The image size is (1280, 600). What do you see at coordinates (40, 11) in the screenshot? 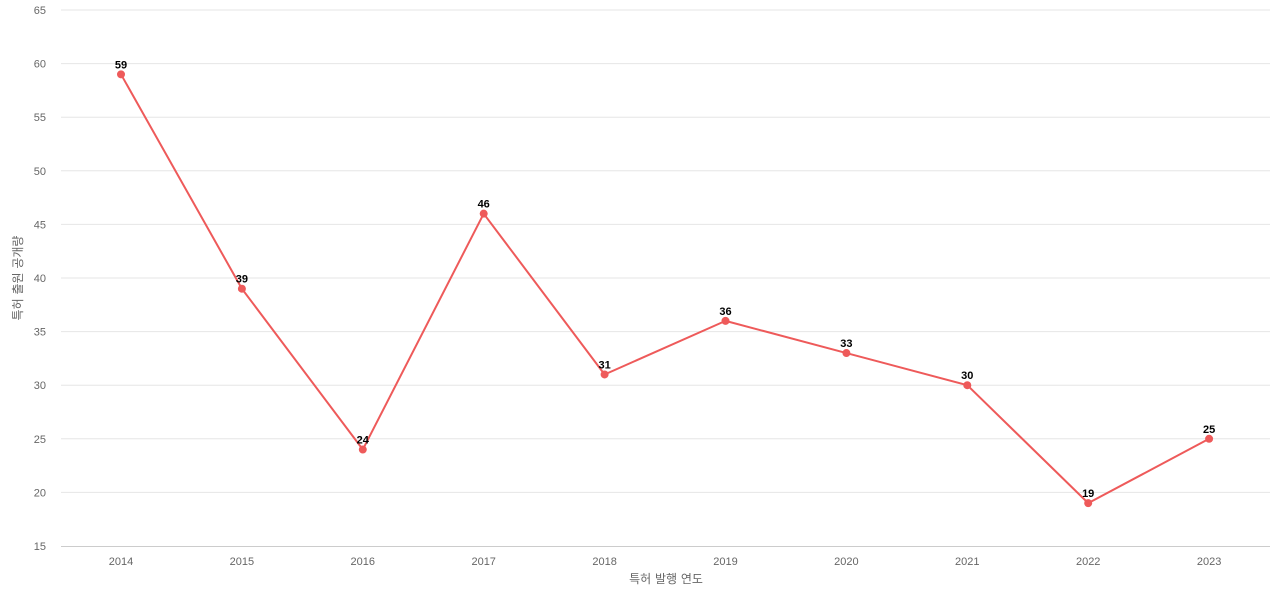
I see `y-tick-label: 65` at bounding box center [40, 11].